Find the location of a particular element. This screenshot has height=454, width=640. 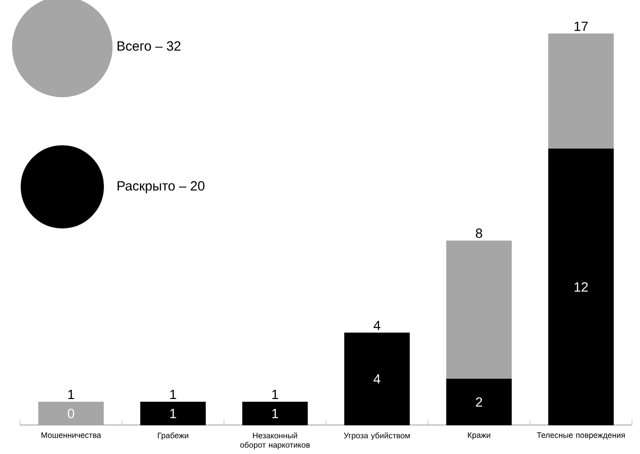

data-label: 0 is located at coordinates (71, 413).